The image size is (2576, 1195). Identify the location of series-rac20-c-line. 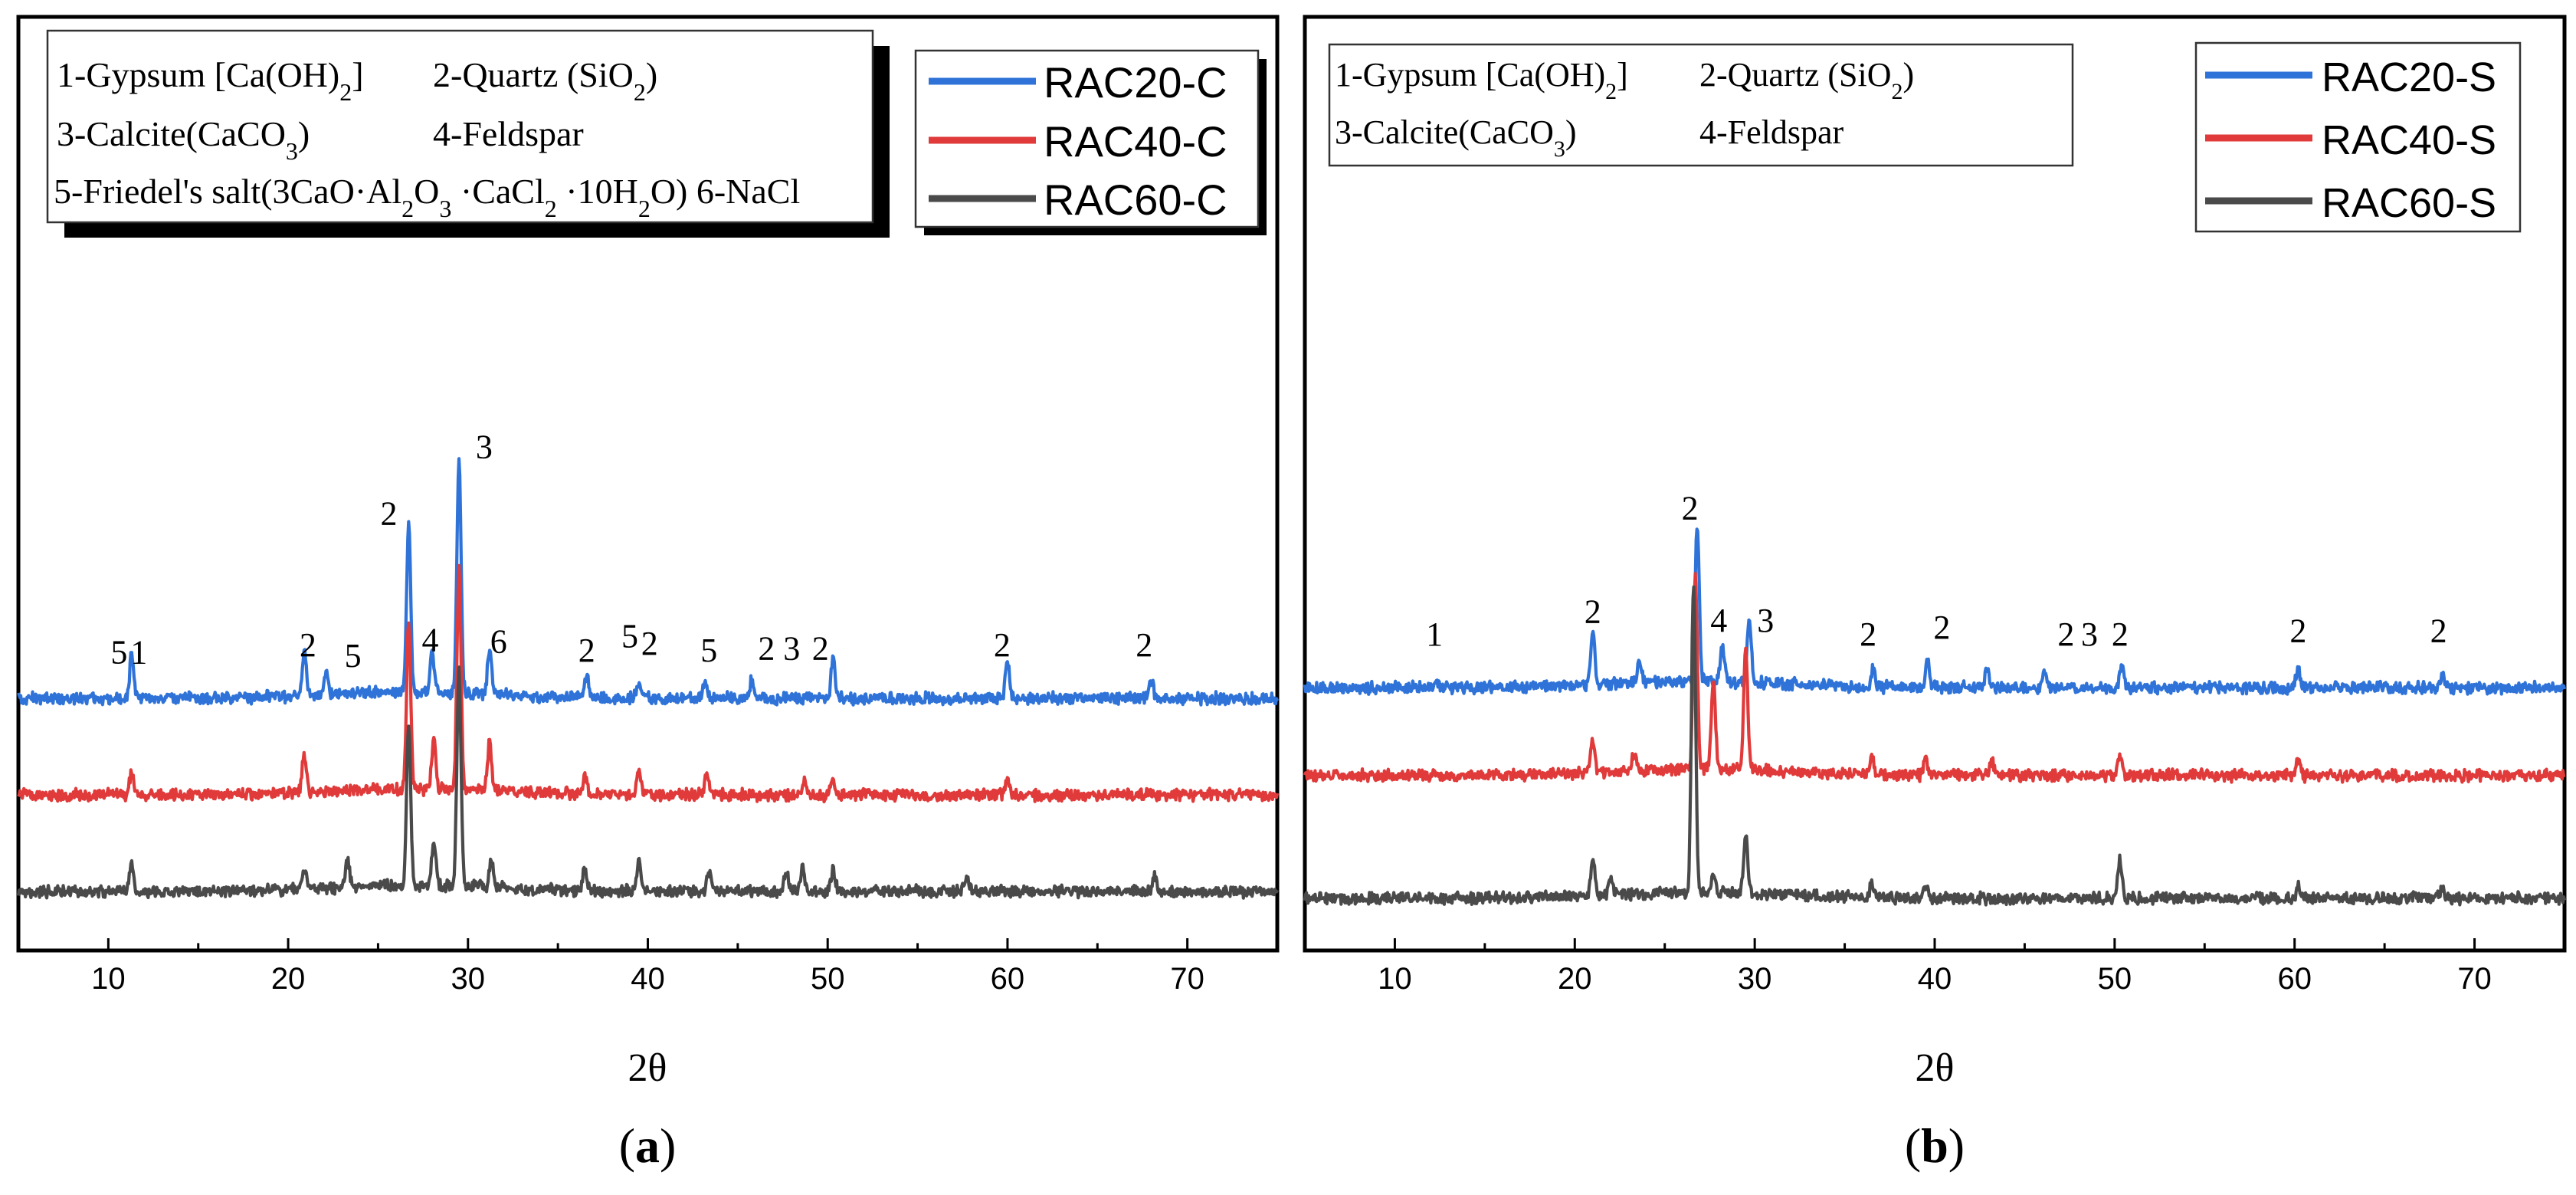
(648, 582).